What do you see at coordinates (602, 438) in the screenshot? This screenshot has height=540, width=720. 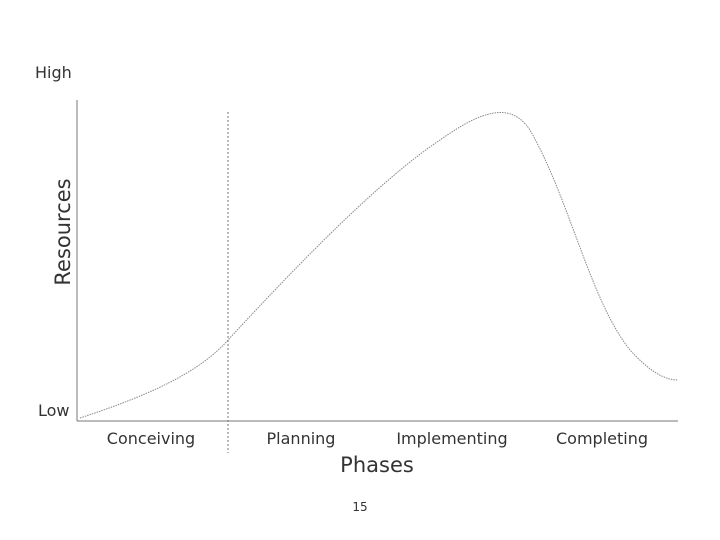 I see `phase-label: Completing` at bounding box center [602, 438].